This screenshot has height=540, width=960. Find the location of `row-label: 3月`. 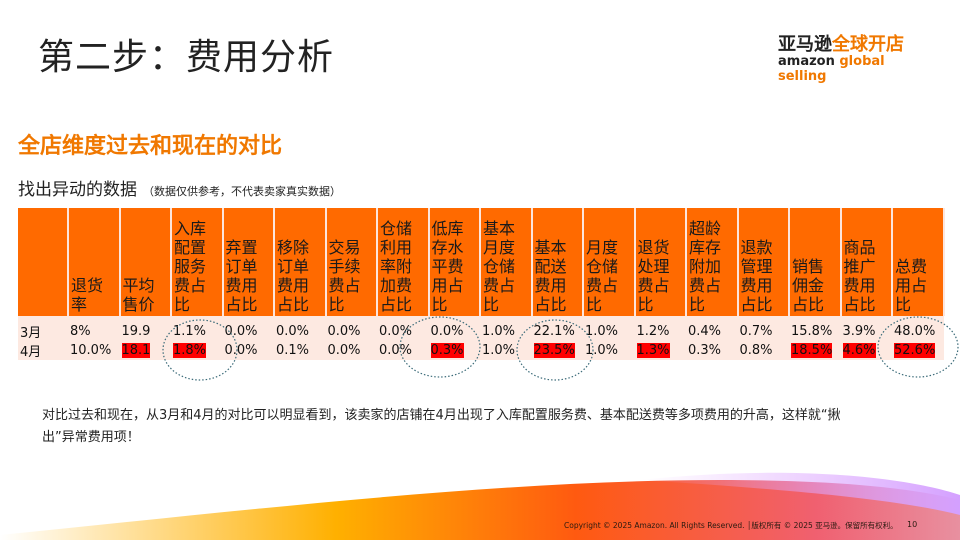

row-label: 3月 is located at coordinates (43, 328).